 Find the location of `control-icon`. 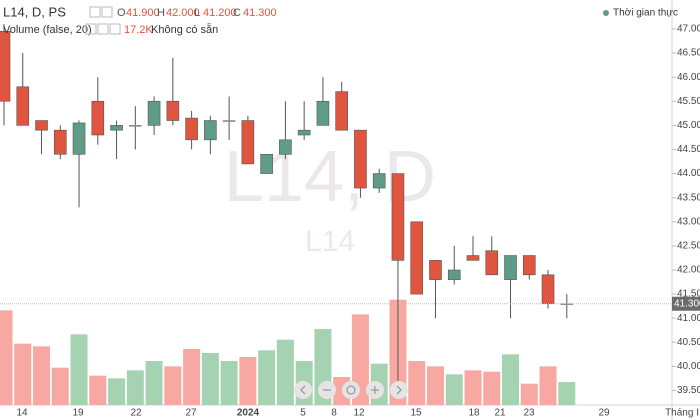

control-icon is located at coordinates (351, 390).